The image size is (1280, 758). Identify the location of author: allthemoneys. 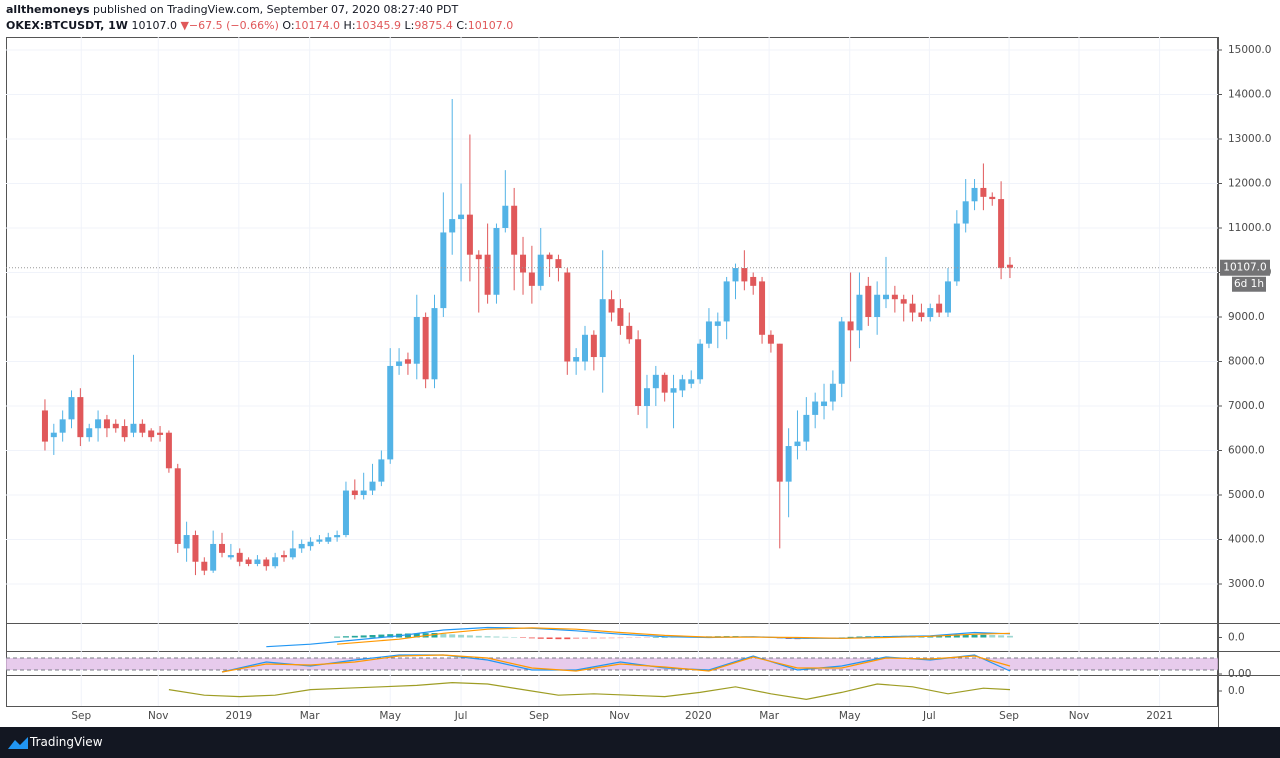
(48, 9).